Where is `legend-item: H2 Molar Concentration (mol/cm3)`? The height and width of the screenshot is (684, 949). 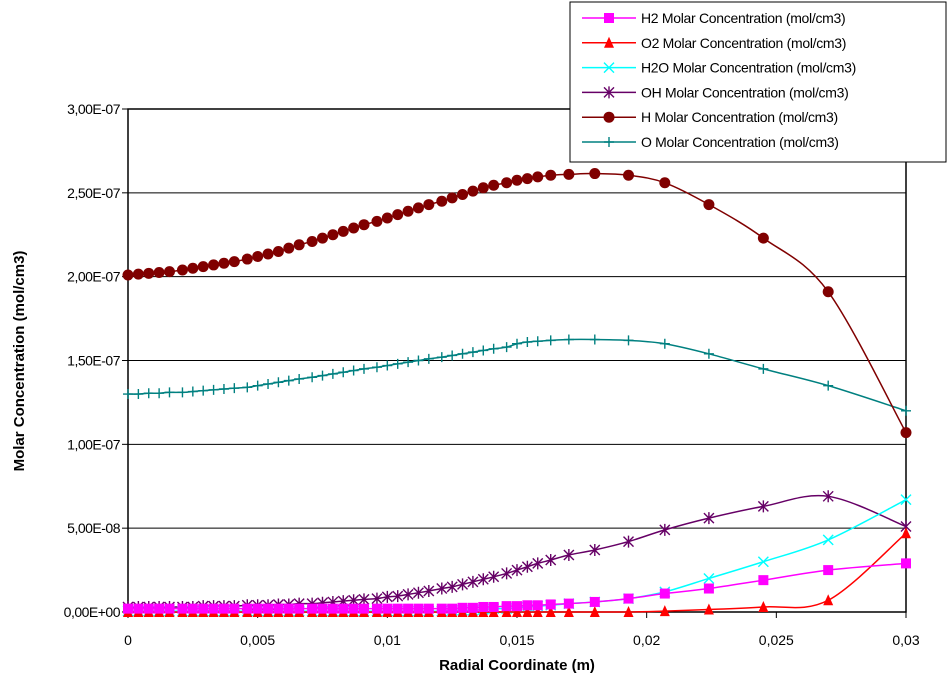
legend-item: H2 Molar Concentration (mol/cm3) is located at coordinates (714, 18).